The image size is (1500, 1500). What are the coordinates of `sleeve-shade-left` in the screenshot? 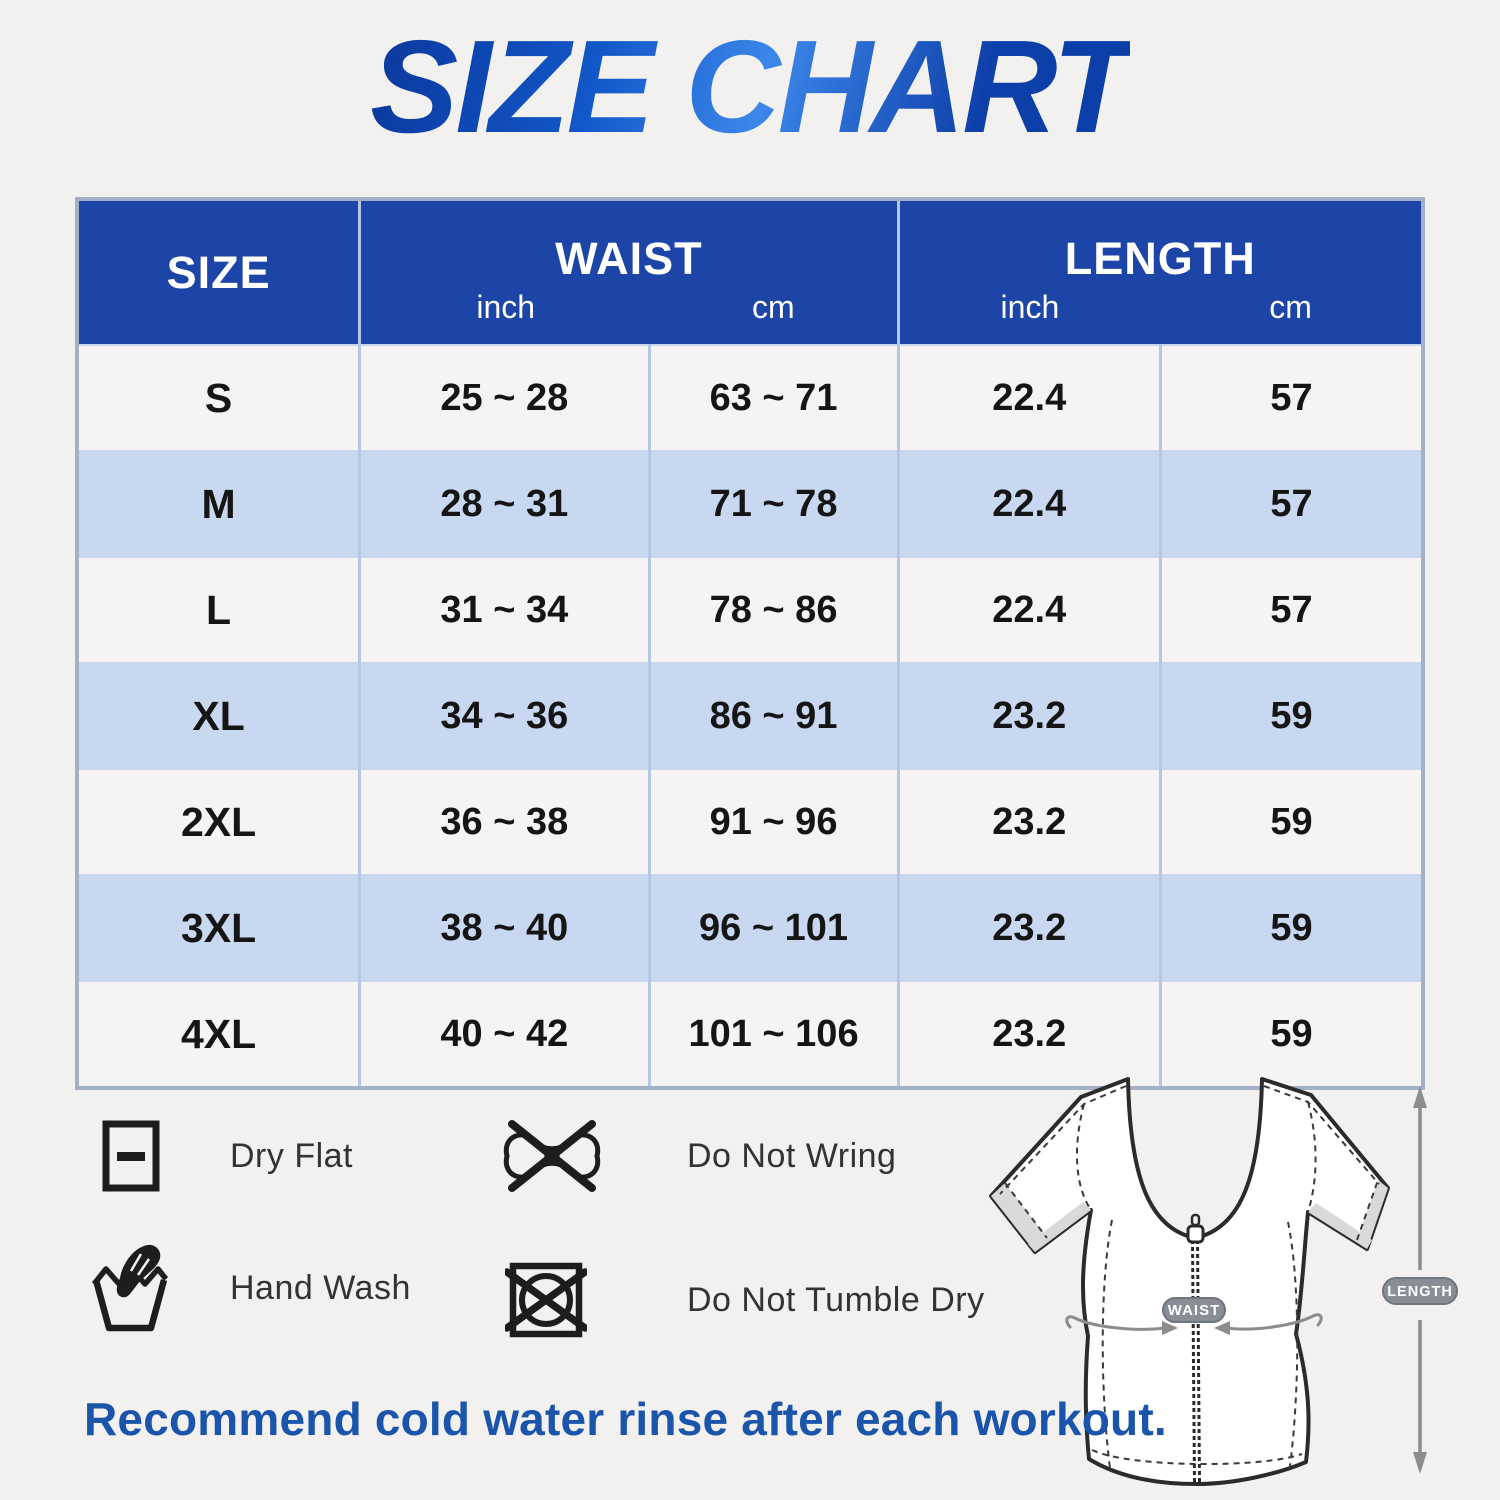 It's located at (1019, 1217).